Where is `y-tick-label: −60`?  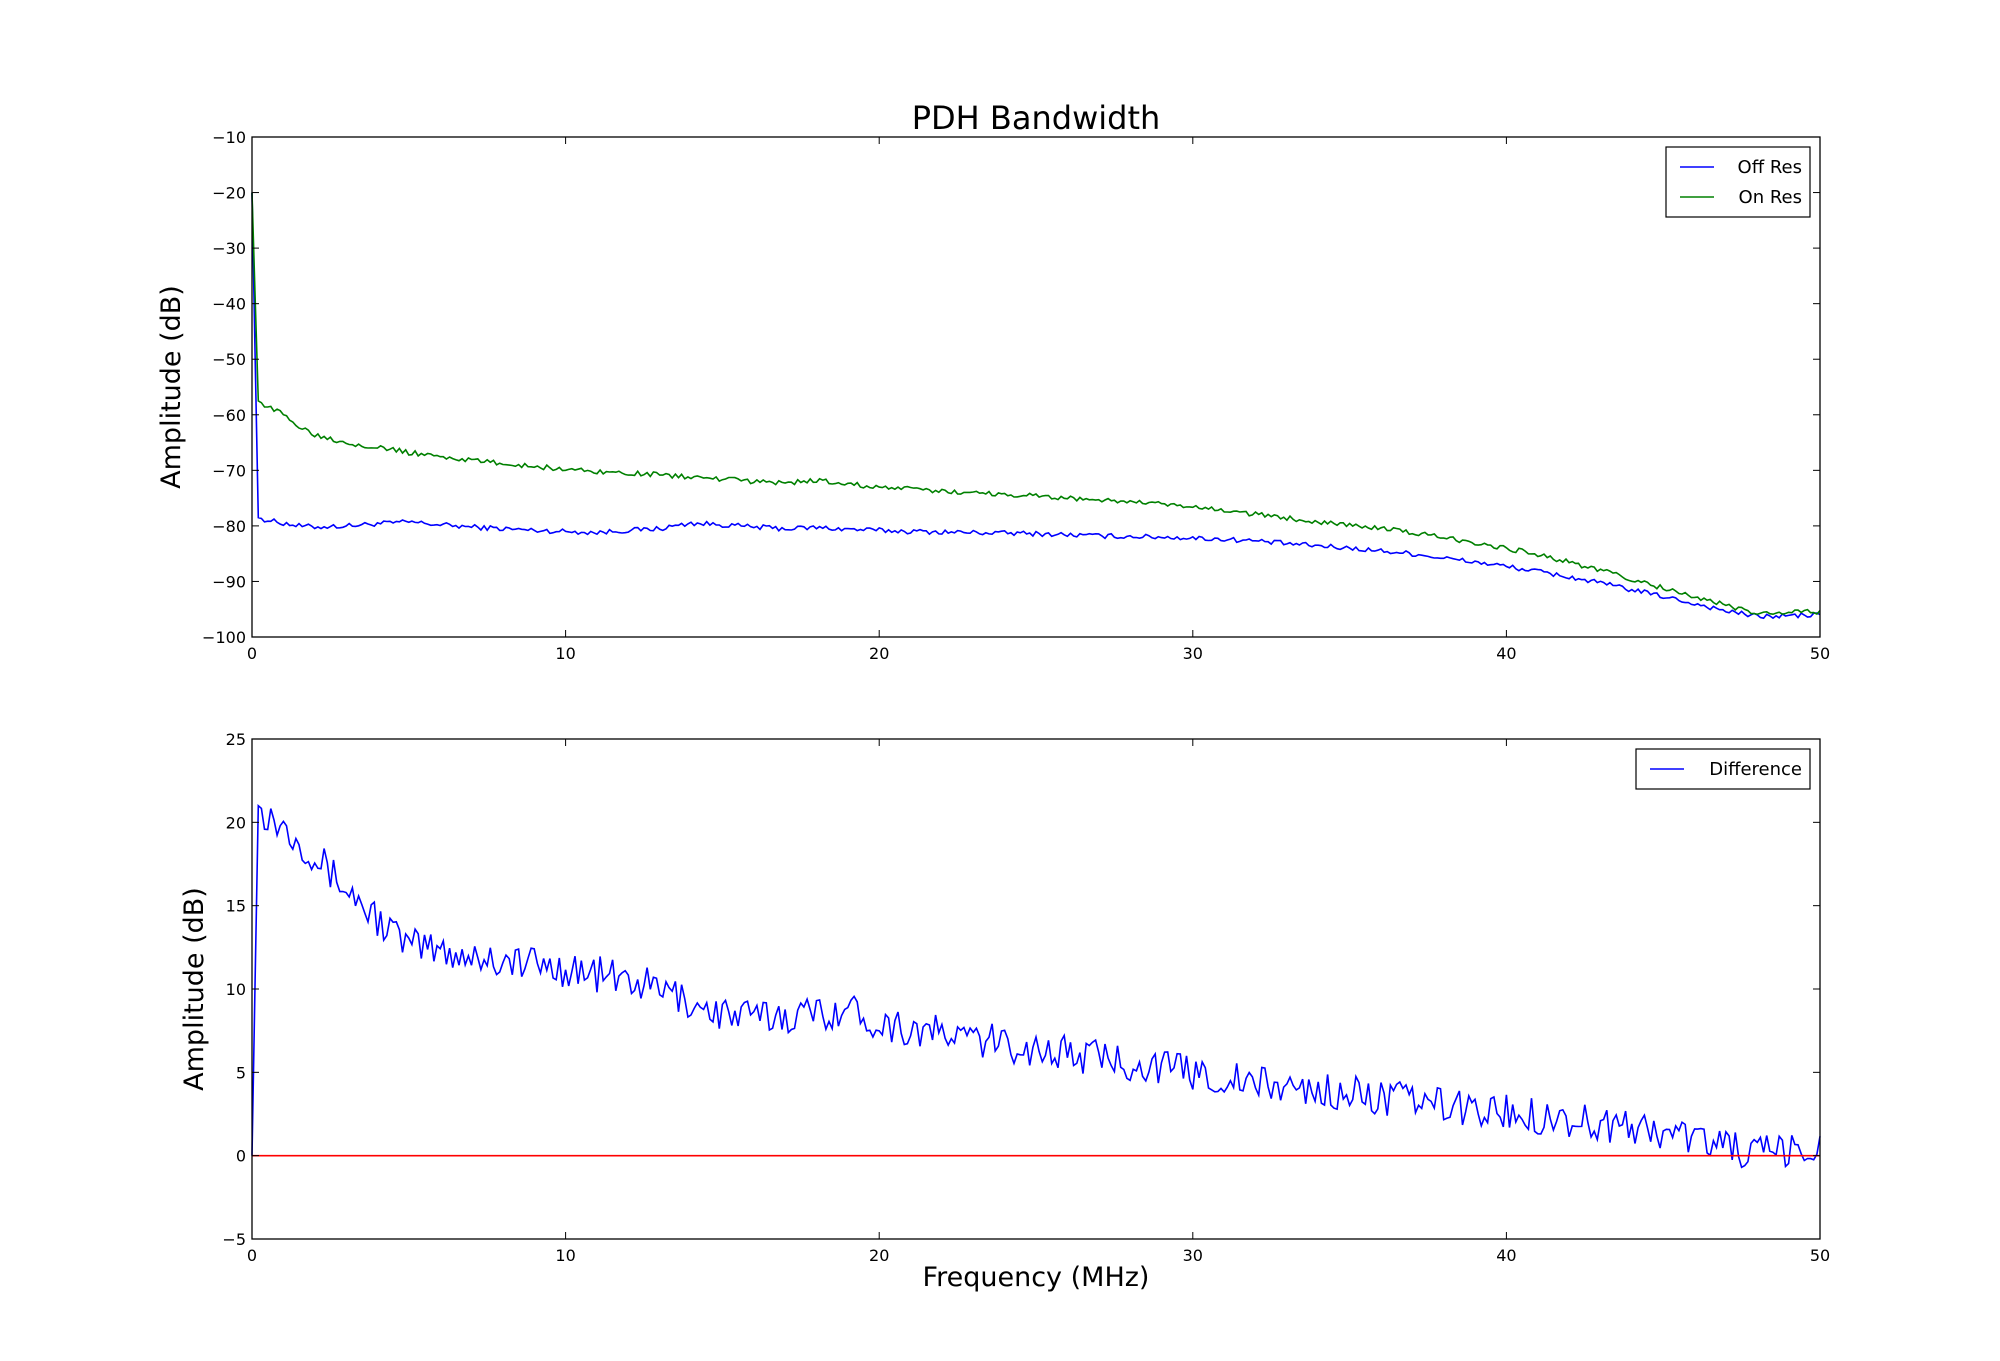
y-tick-label: −60 is located at coordinates (229, 415).